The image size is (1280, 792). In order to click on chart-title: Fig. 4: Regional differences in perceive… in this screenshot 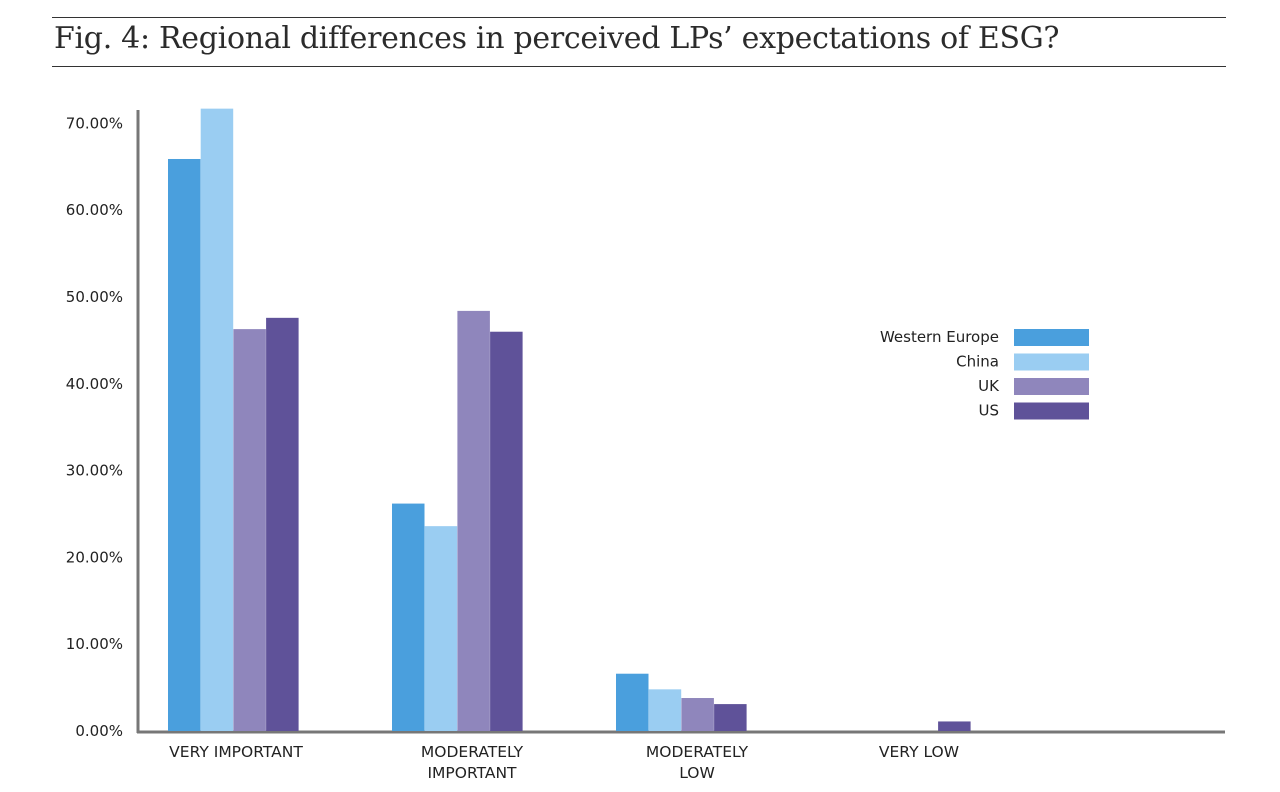, I will do `click(557, 38)`.